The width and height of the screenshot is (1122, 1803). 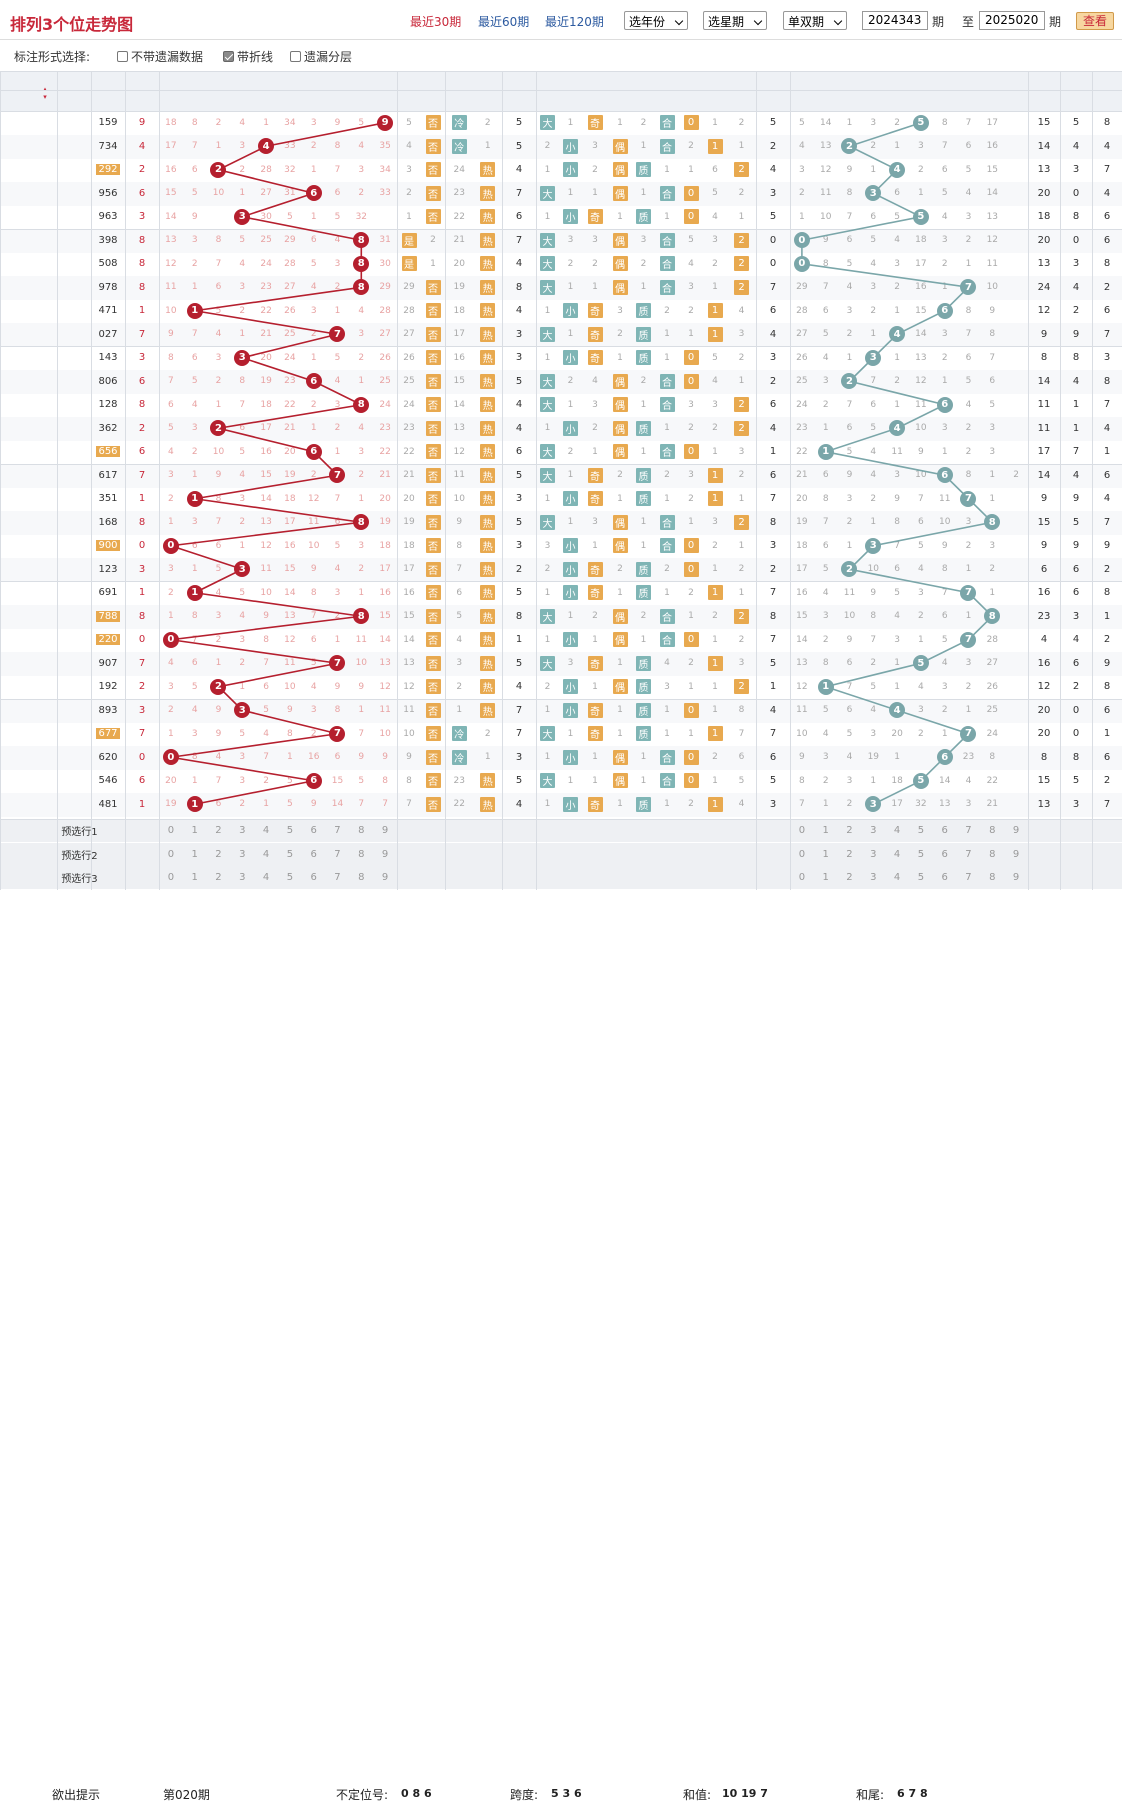 What do you see at coordinates (574, 22) in the screenshot?
I see `link-recent-120: 最近120期` at bounding box center [574, 22].